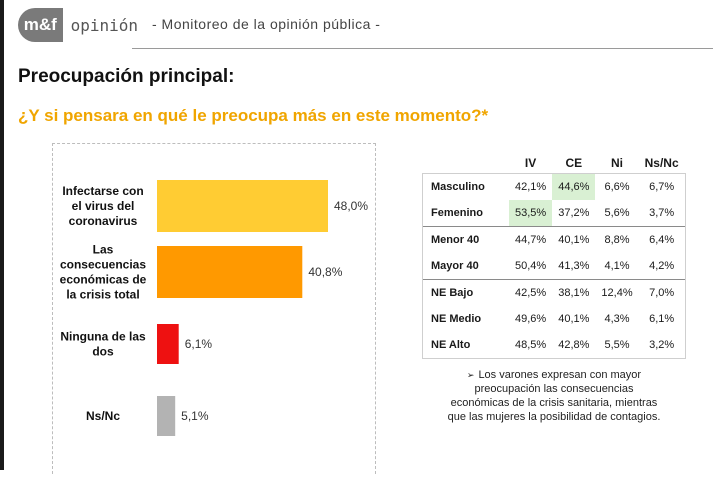 The height and width of the screenshot is (481, 713). Describe the element at coordinates (531, 345) in the screenshot. I see `table-cell: 48,5%` at that location.